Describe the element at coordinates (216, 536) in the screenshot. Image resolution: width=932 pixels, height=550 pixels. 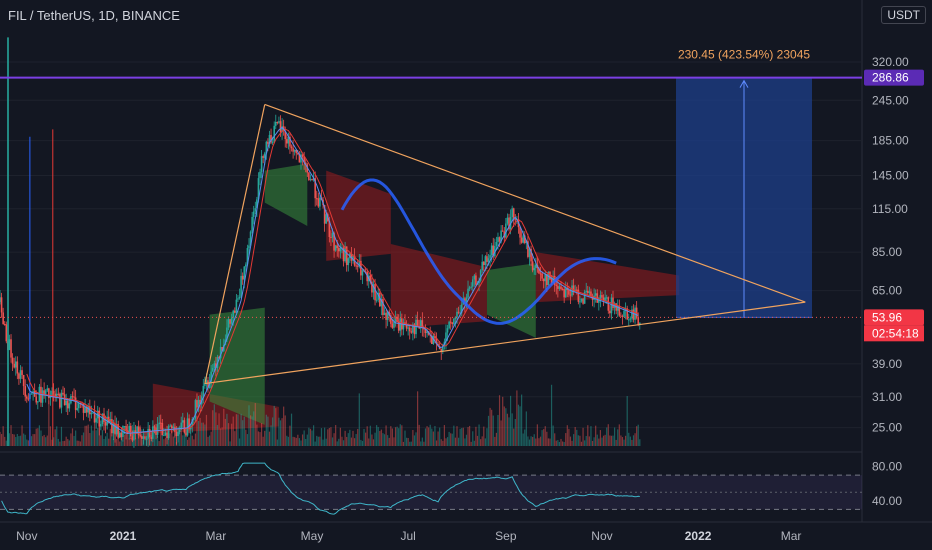
I see `time-tick-label: Mar` at that location.